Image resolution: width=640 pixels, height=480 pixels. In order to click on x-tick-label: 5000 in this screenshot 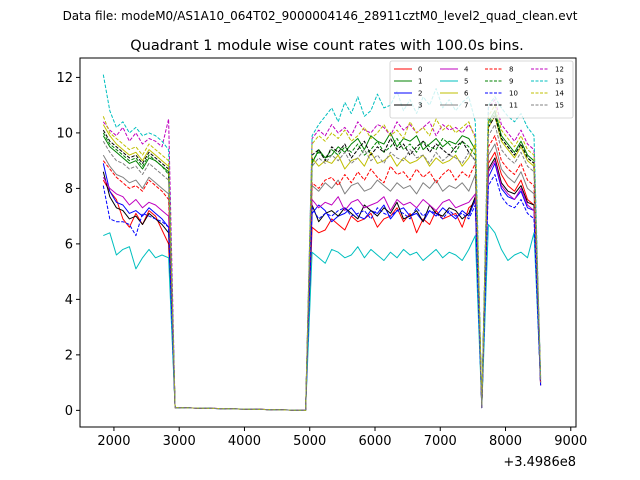, I will do `click(309, 441)`.